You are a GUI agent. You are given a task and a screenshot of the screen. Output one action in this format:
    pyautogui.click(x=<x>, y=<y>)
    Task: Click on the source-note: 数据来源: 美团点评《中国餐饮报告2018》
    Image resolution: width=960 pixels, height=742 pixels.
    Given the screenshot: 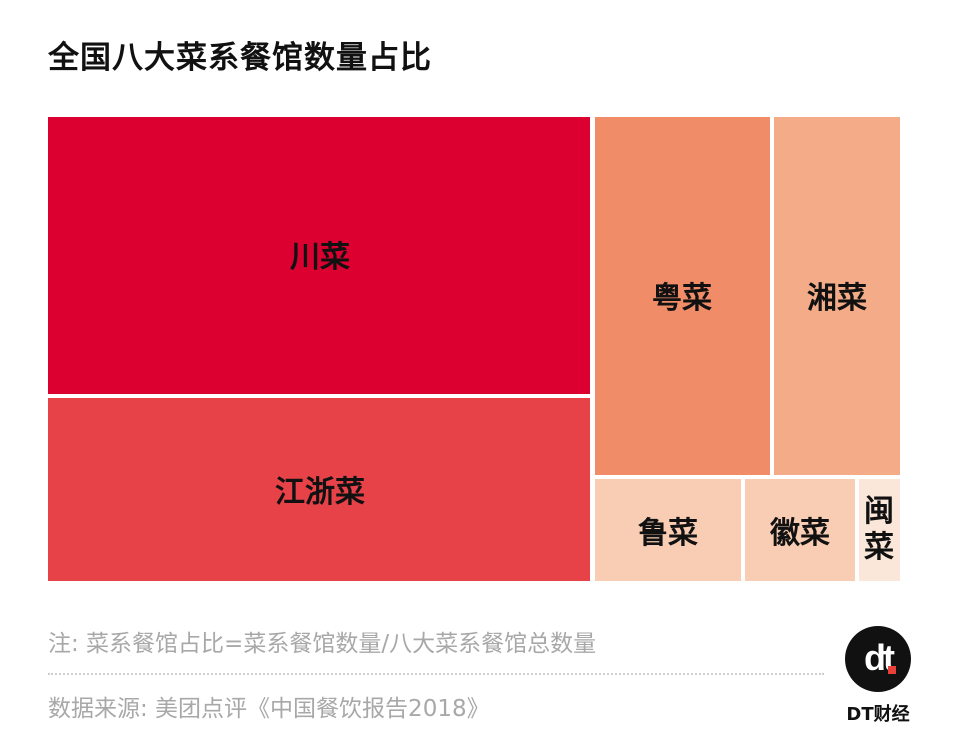 What is the action you would take?
    pyautogui.click(x=269, y=709)
    